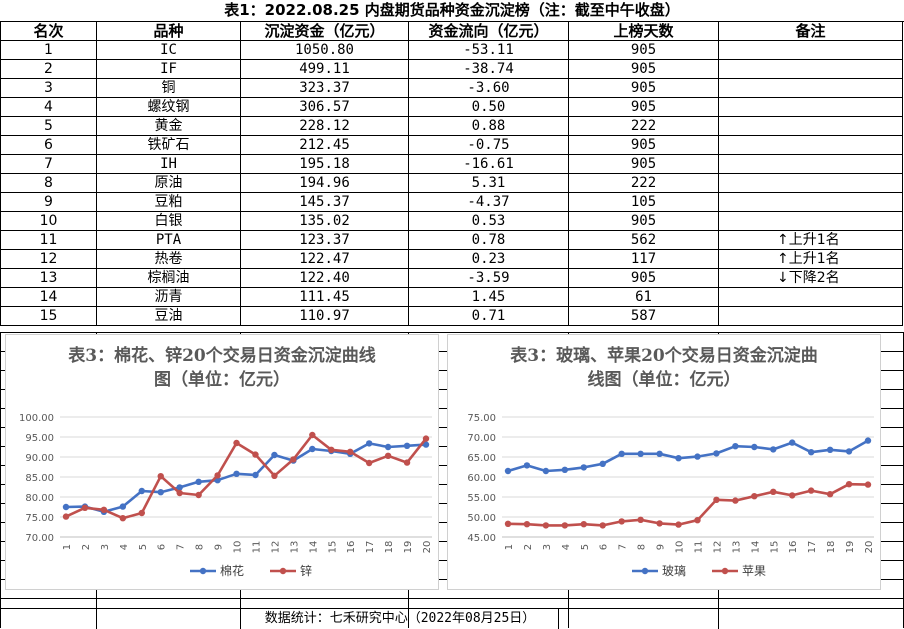  Describe the element at coordinates (168, 202) in the screenshot. I see `product-cell: 豆粕` at that location.